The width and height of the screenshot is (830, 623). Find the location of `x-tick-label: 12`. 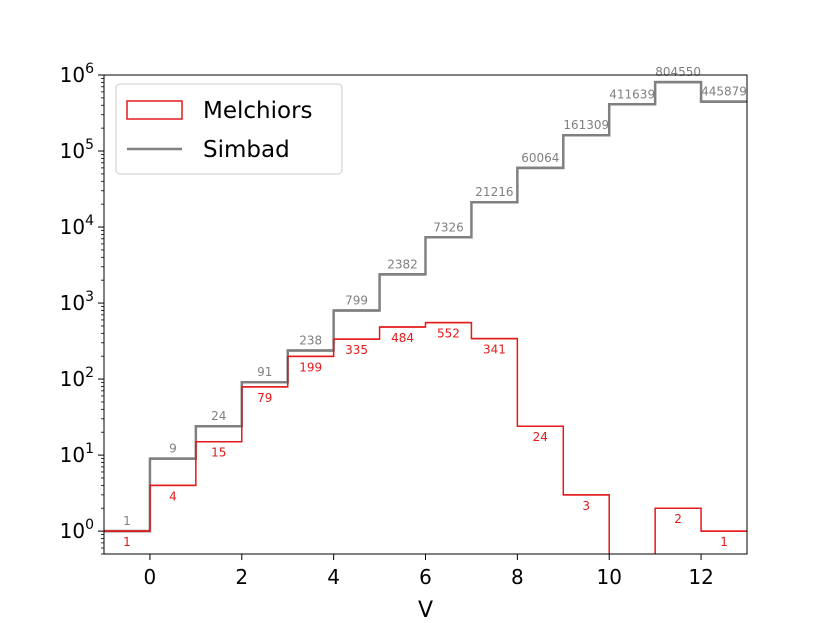

x-tick-label: 12 is located at coordinates (700, 577).